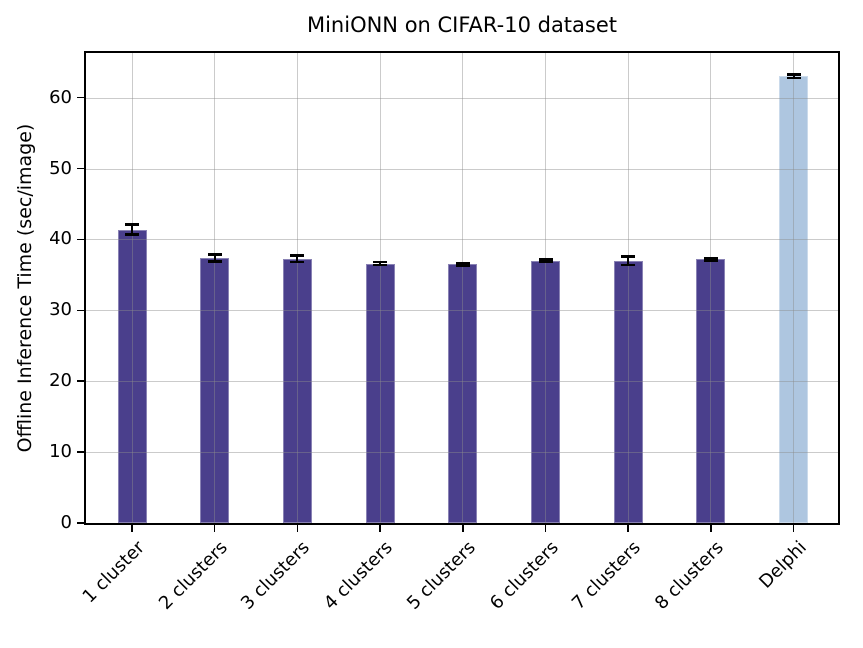 Image resolution: width=863 pixels, height=648 pixels. What do you see at coordinates (66, 522) in the screenshot?
I see `y-tick-label: 0` at bounding box center [66, 522].